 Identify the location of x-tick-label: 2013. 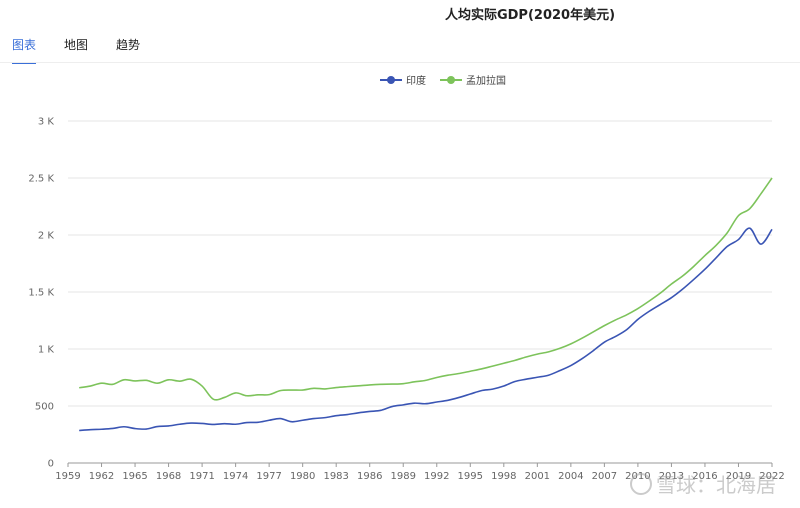
(671, 476).